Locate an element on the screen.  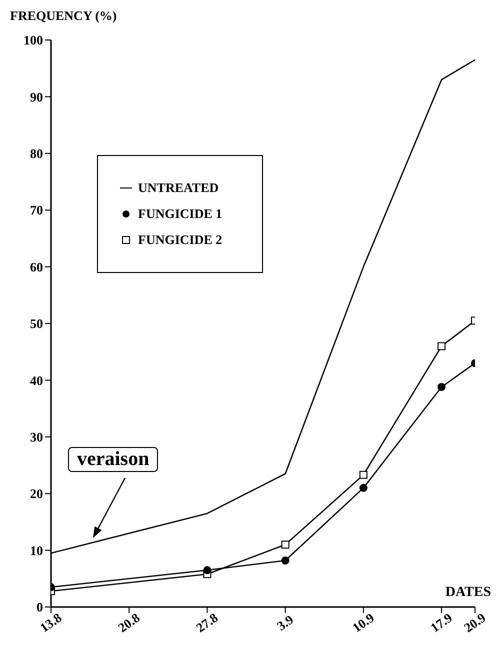
y-tick-label: 50 is located at coordinates (36, 324).